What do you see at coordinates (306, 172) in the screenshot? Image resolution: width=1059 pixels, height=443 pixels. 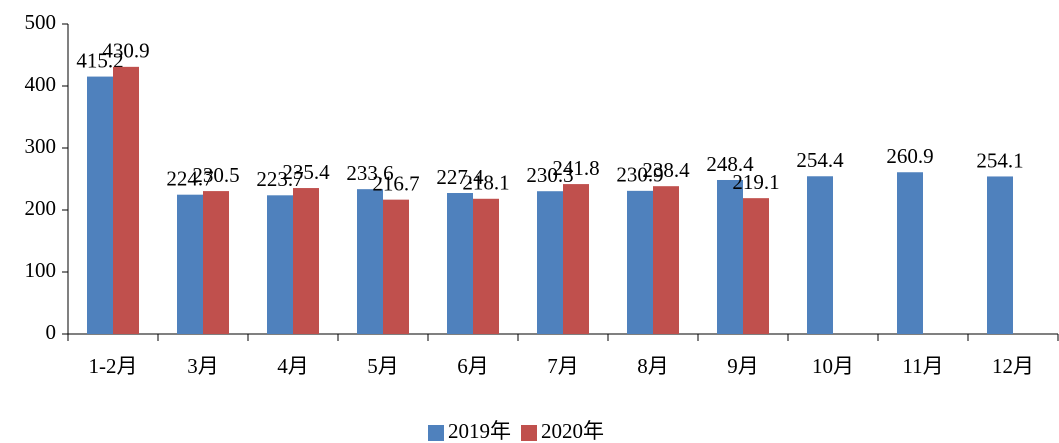 I see `data-label: 235.4` at bounding box center [306, 172].